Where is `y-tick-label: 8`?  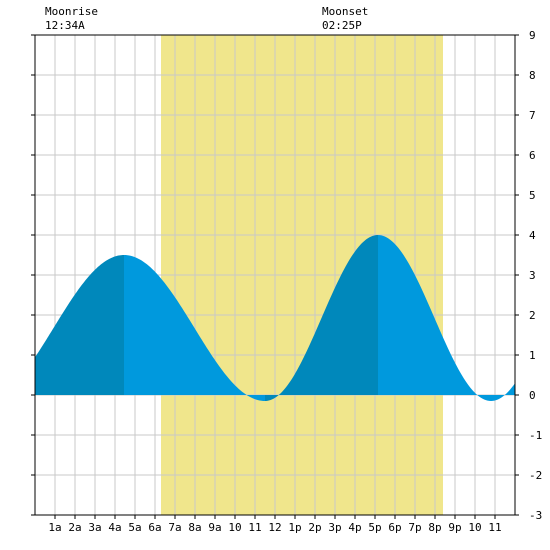
y-tick-label: 8 is located at coordinates (532, 75).